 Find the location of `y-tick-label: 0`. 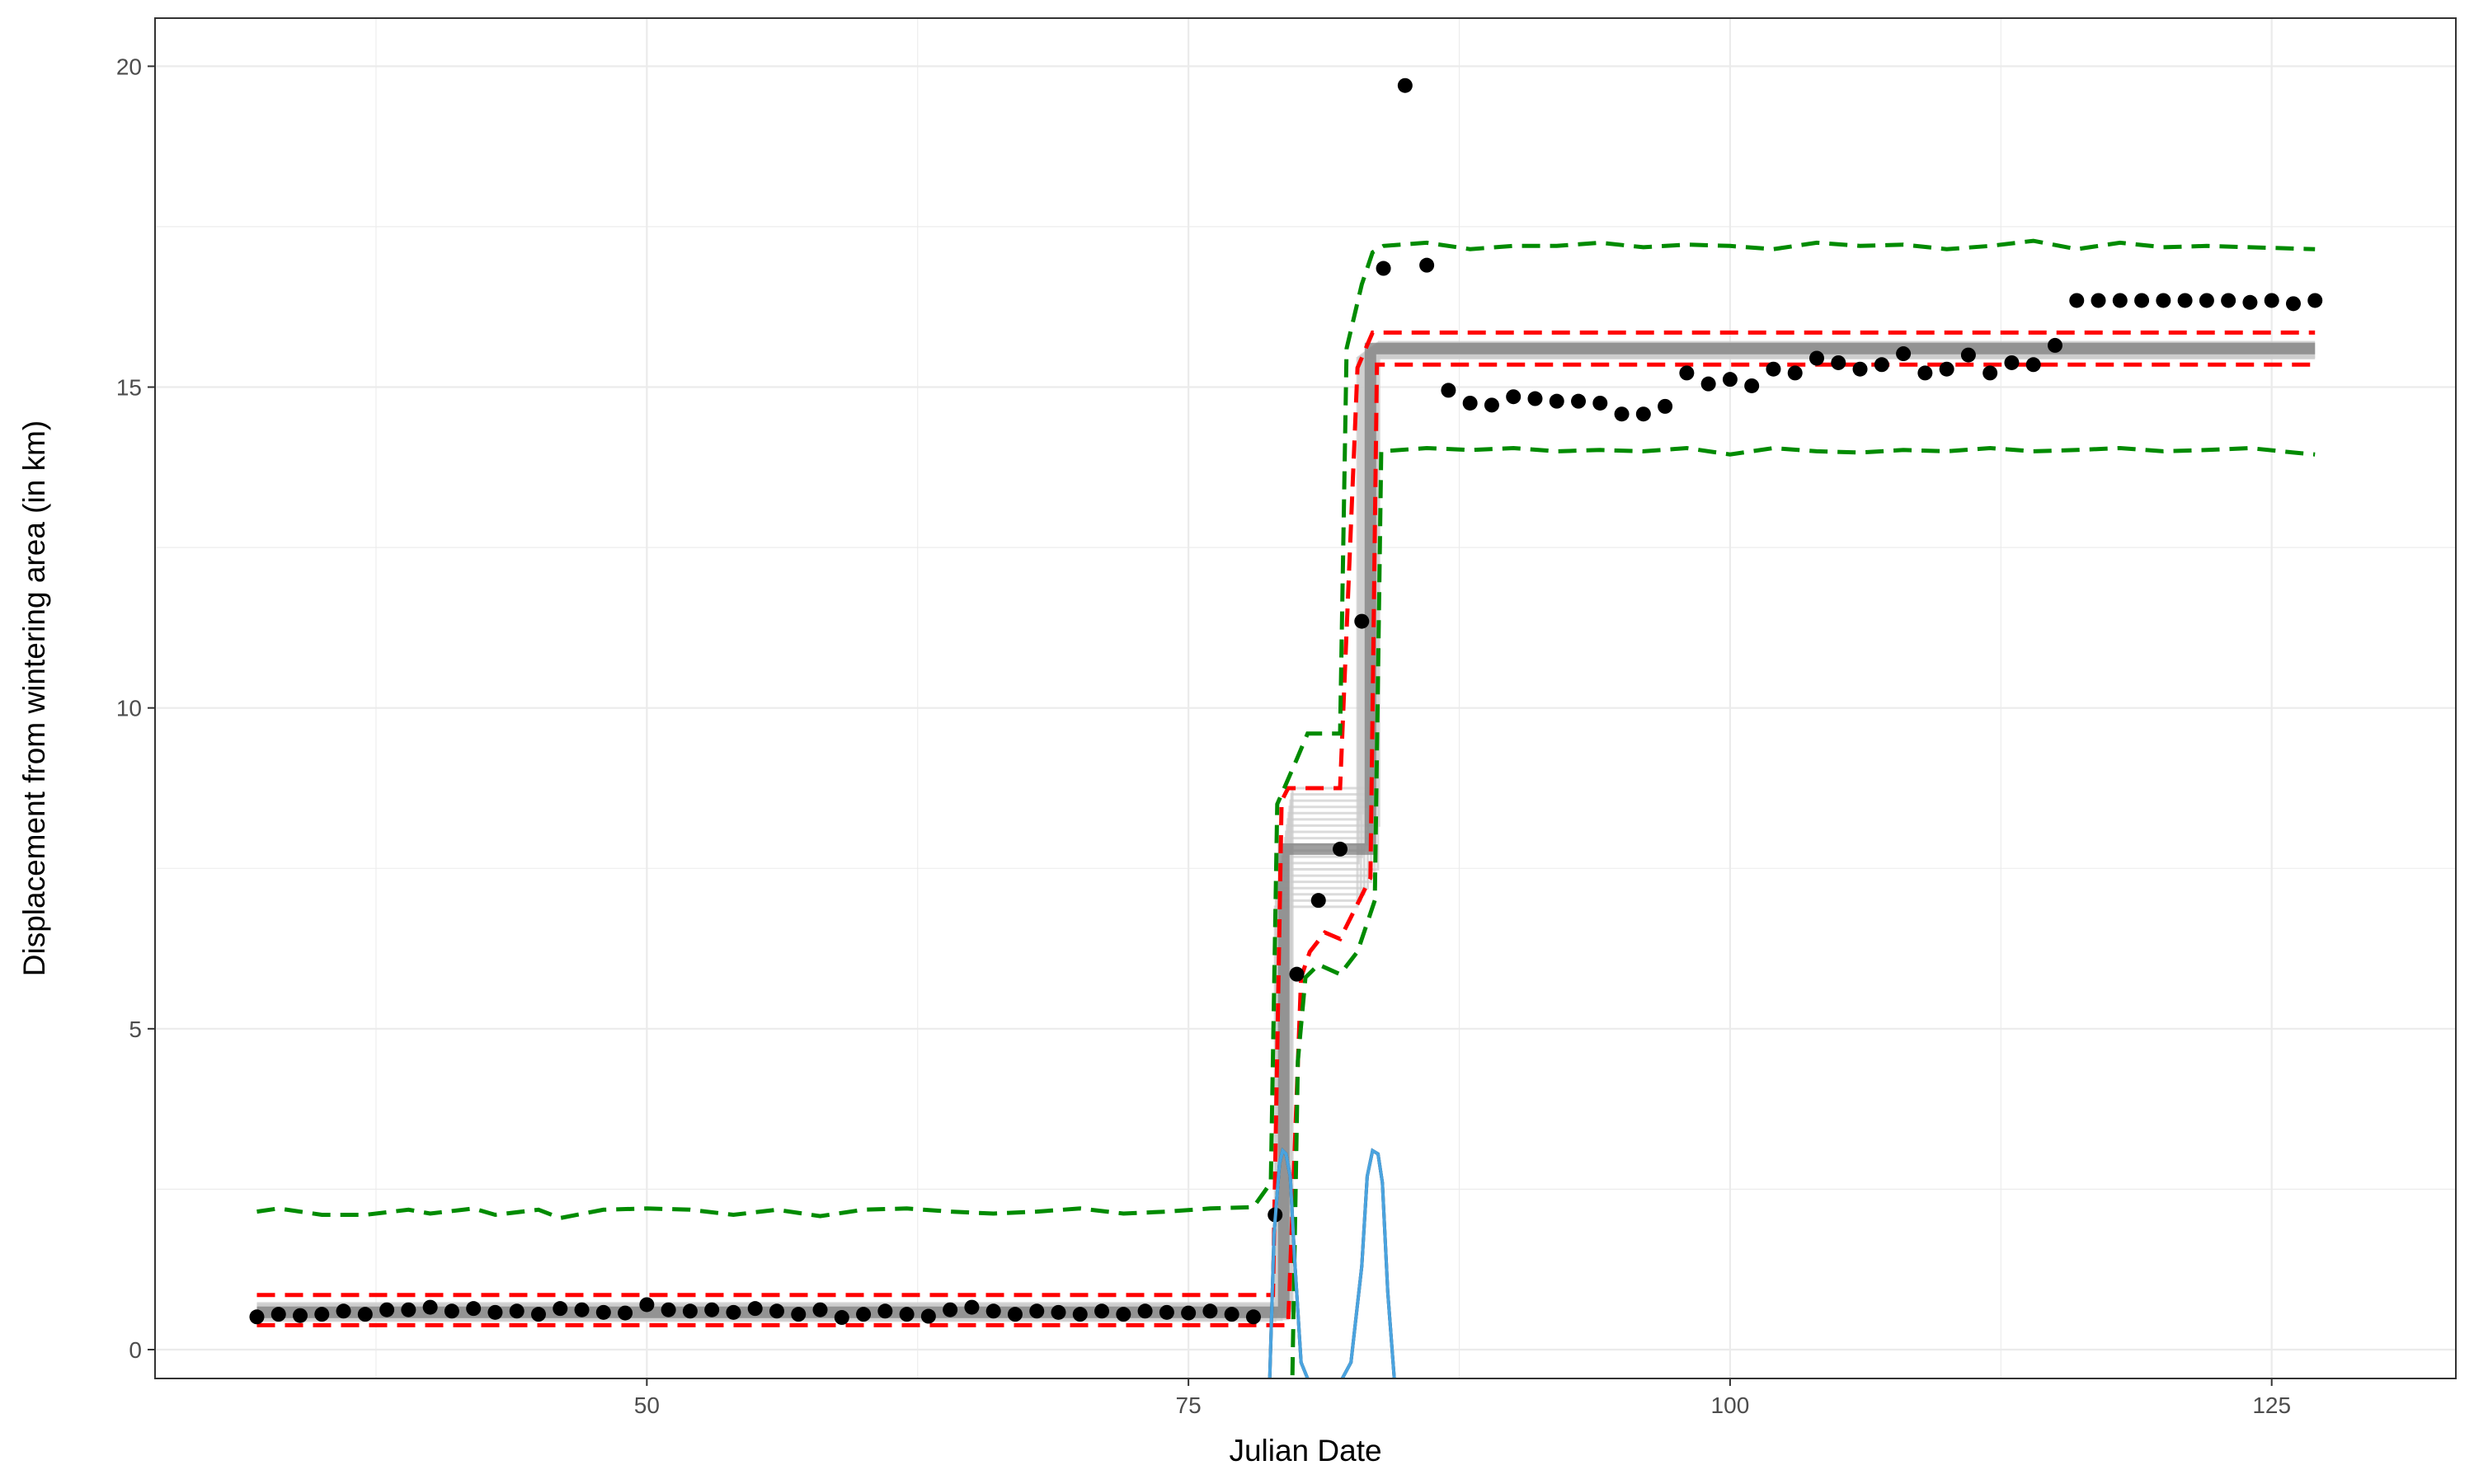

y-tick-label: 0 is located at coordinates (135, 1350).